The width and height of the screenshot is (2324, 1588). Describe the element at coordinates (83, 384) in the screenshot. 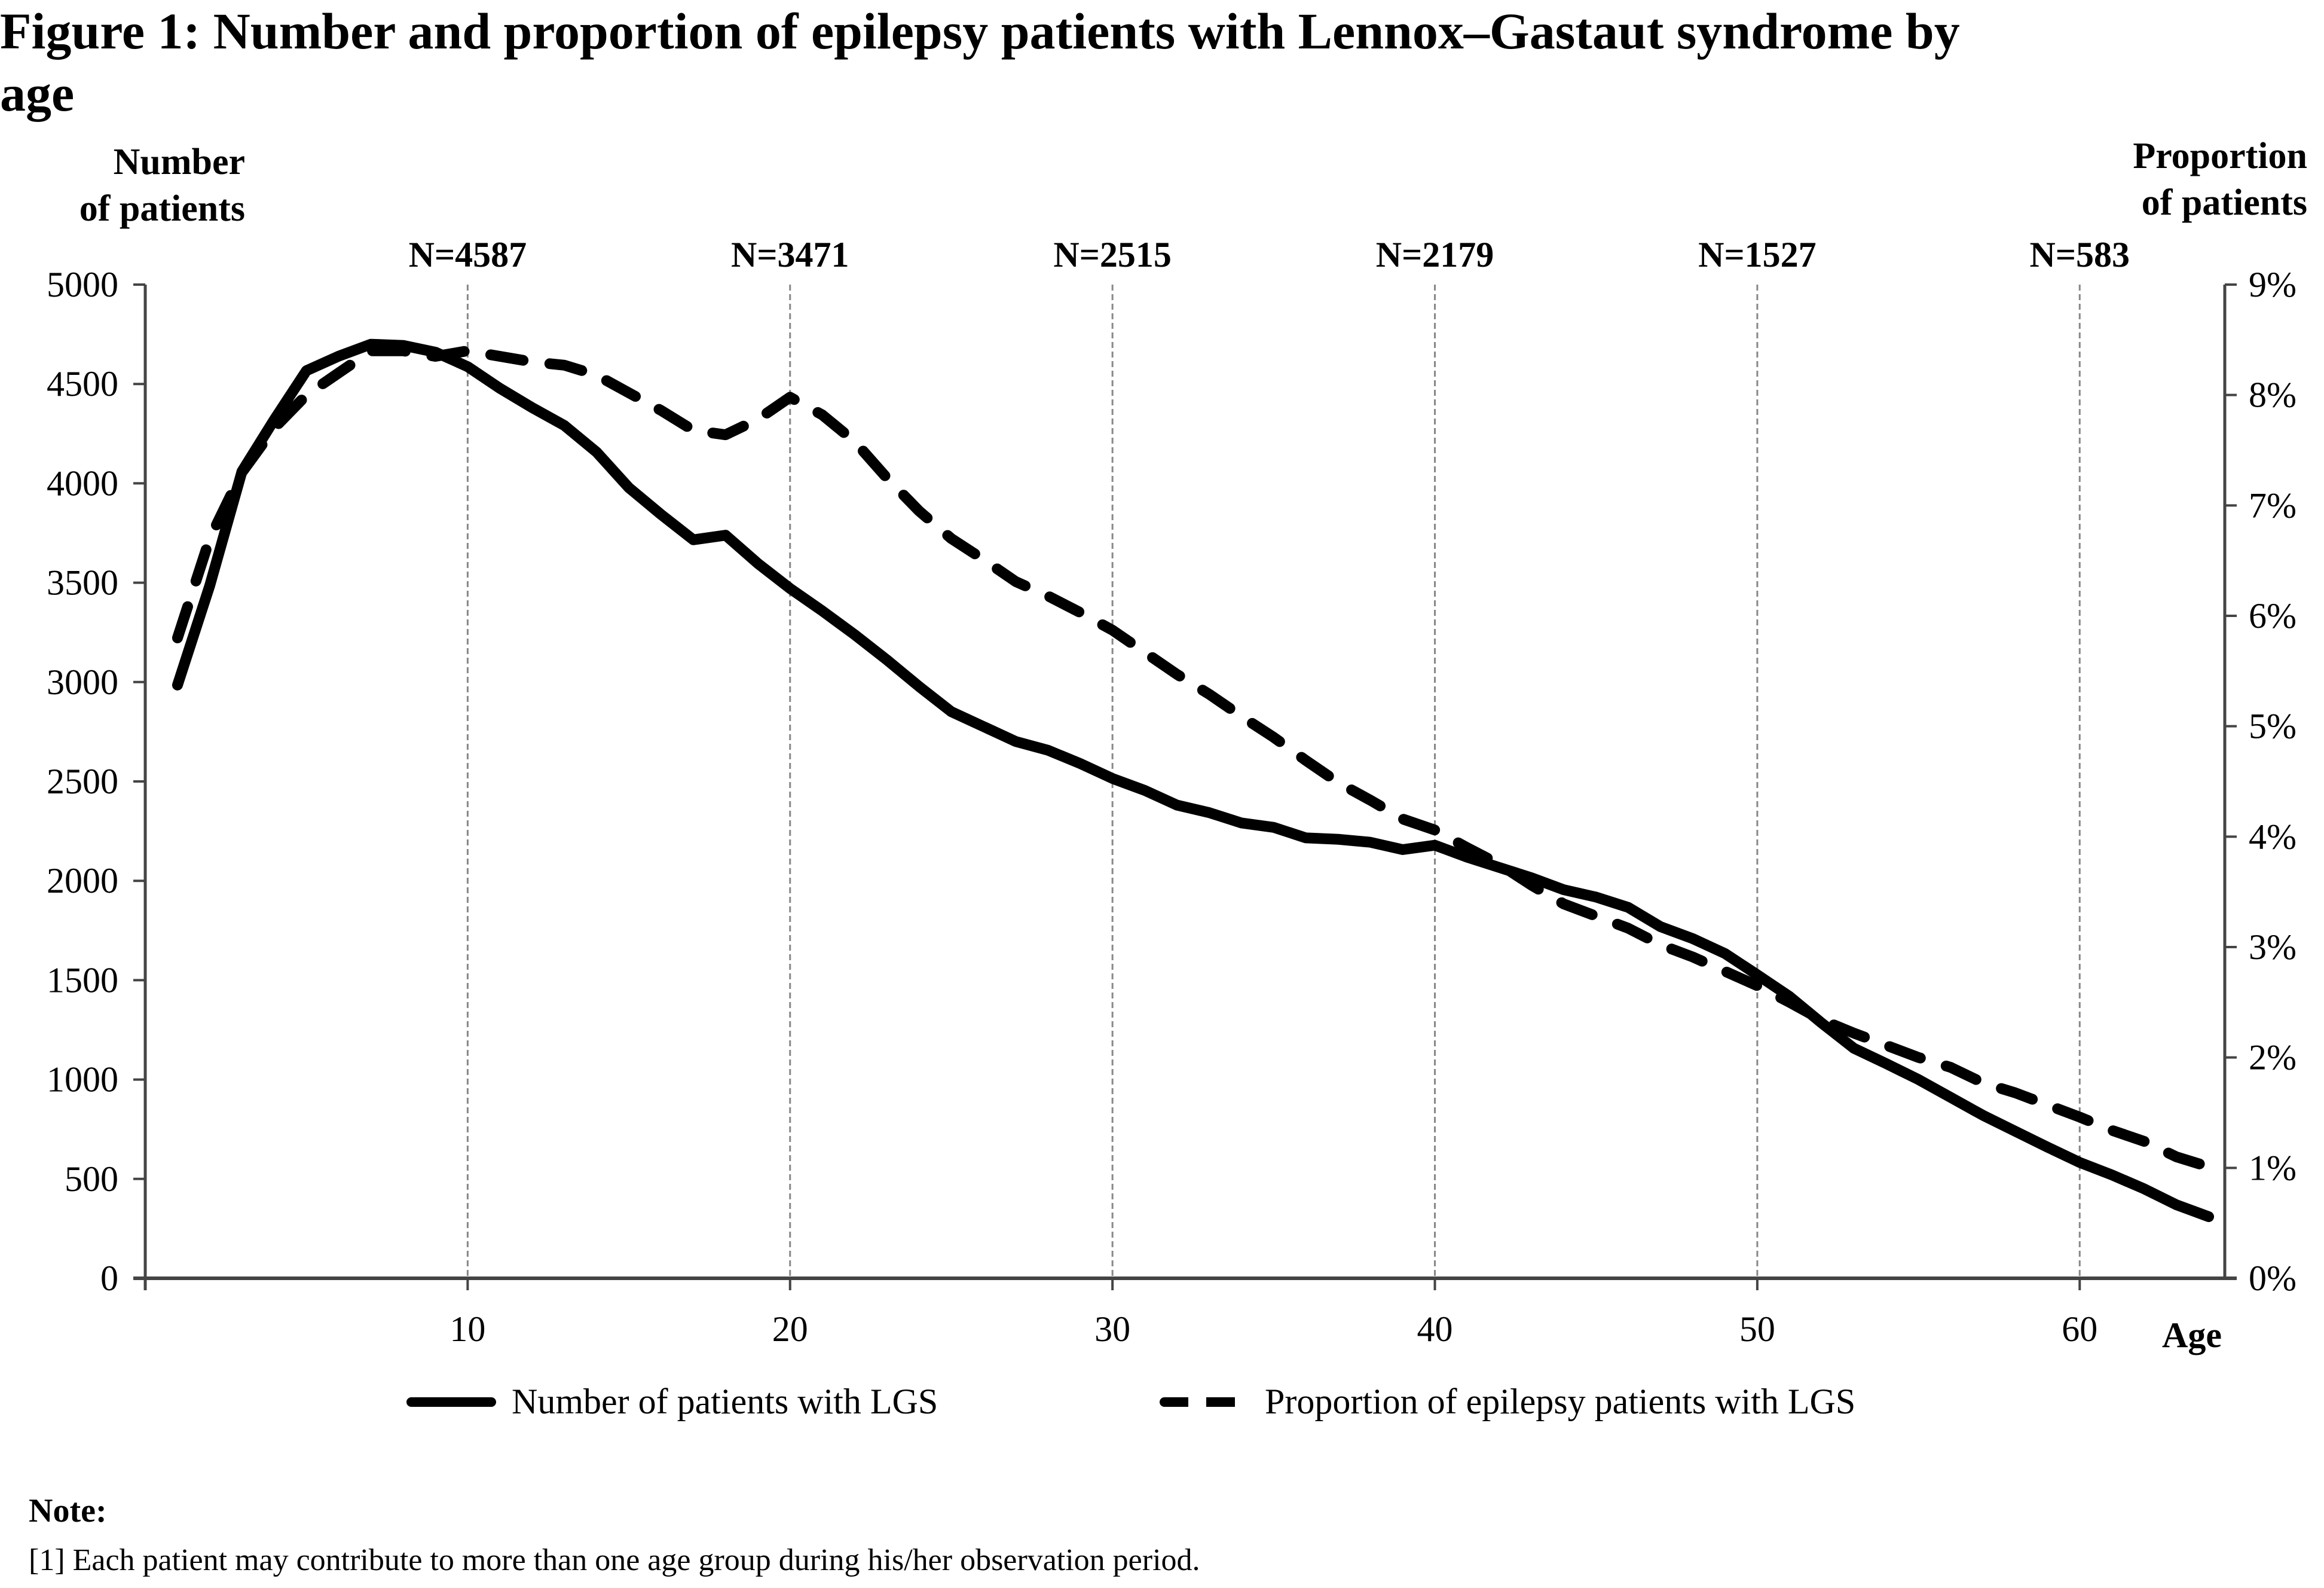

I see `y-tick-label: 4500` at that location.